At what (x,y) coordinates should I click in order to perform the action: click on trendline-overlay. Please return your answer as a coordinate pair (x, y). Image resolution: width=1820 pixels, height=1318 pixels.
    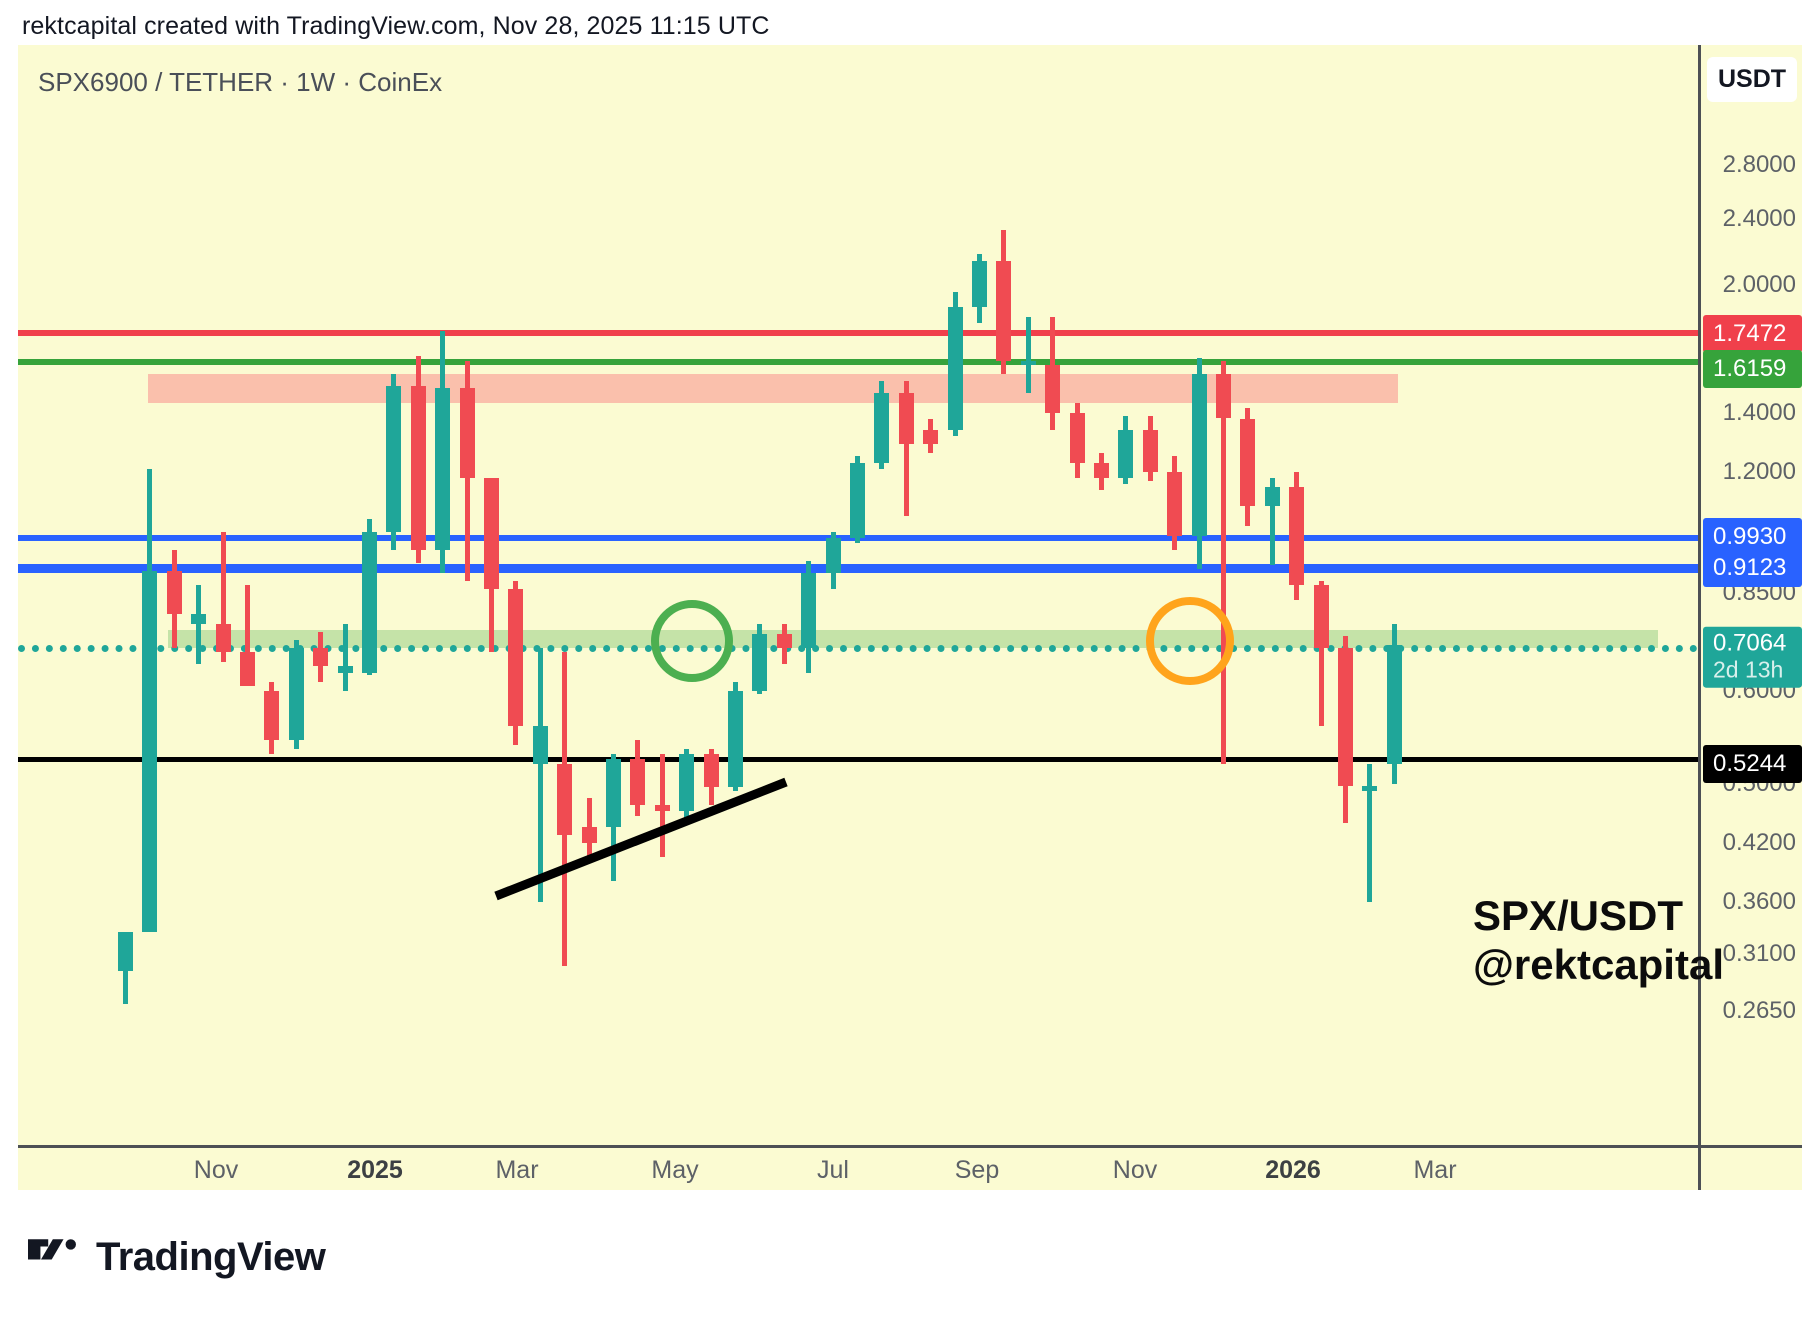
    Looking at the image, I should click on (641, 839).